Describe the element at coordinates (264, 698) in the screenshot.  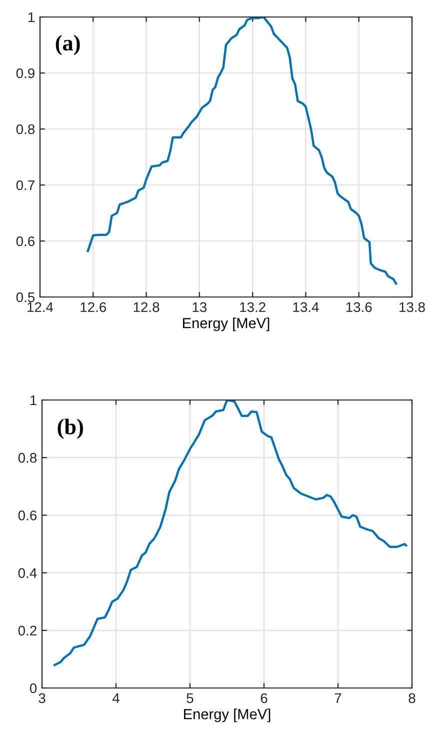
I see `x-tick-label: 6` at that location.